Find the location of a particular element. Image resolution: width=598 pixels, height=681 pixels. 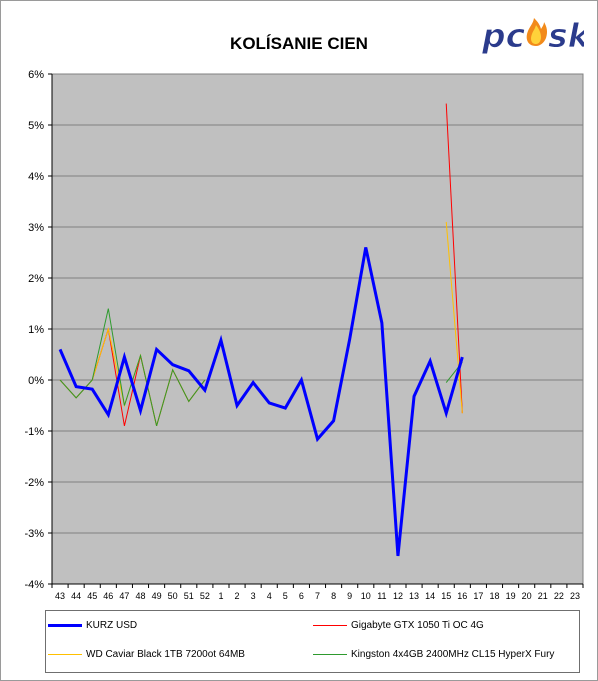

x-tick-label: 44 is located at coordinates (76, 596).